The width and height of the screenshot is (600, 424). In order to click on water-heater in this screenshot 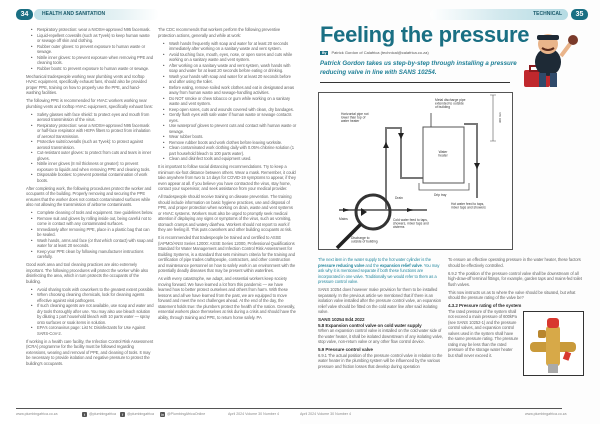, I will do `click(443, 155)`.